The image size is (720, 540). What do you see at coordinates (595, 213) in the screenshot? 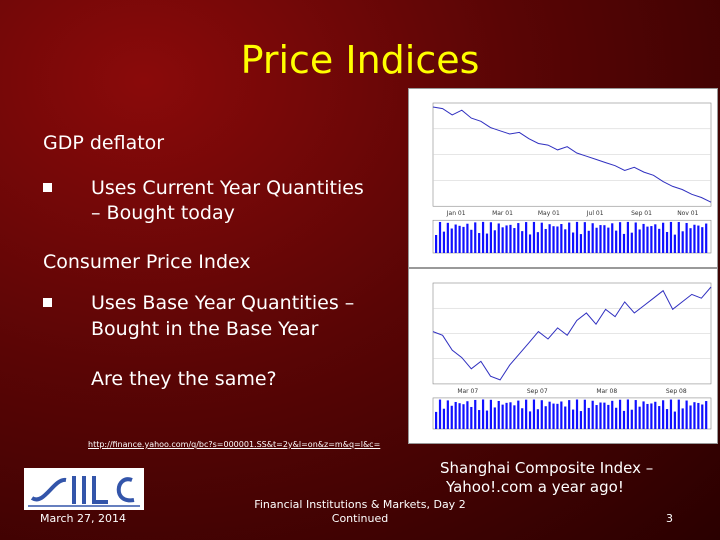
I see `x-tick-label: Jul 01` at bounding box center [595, 213].